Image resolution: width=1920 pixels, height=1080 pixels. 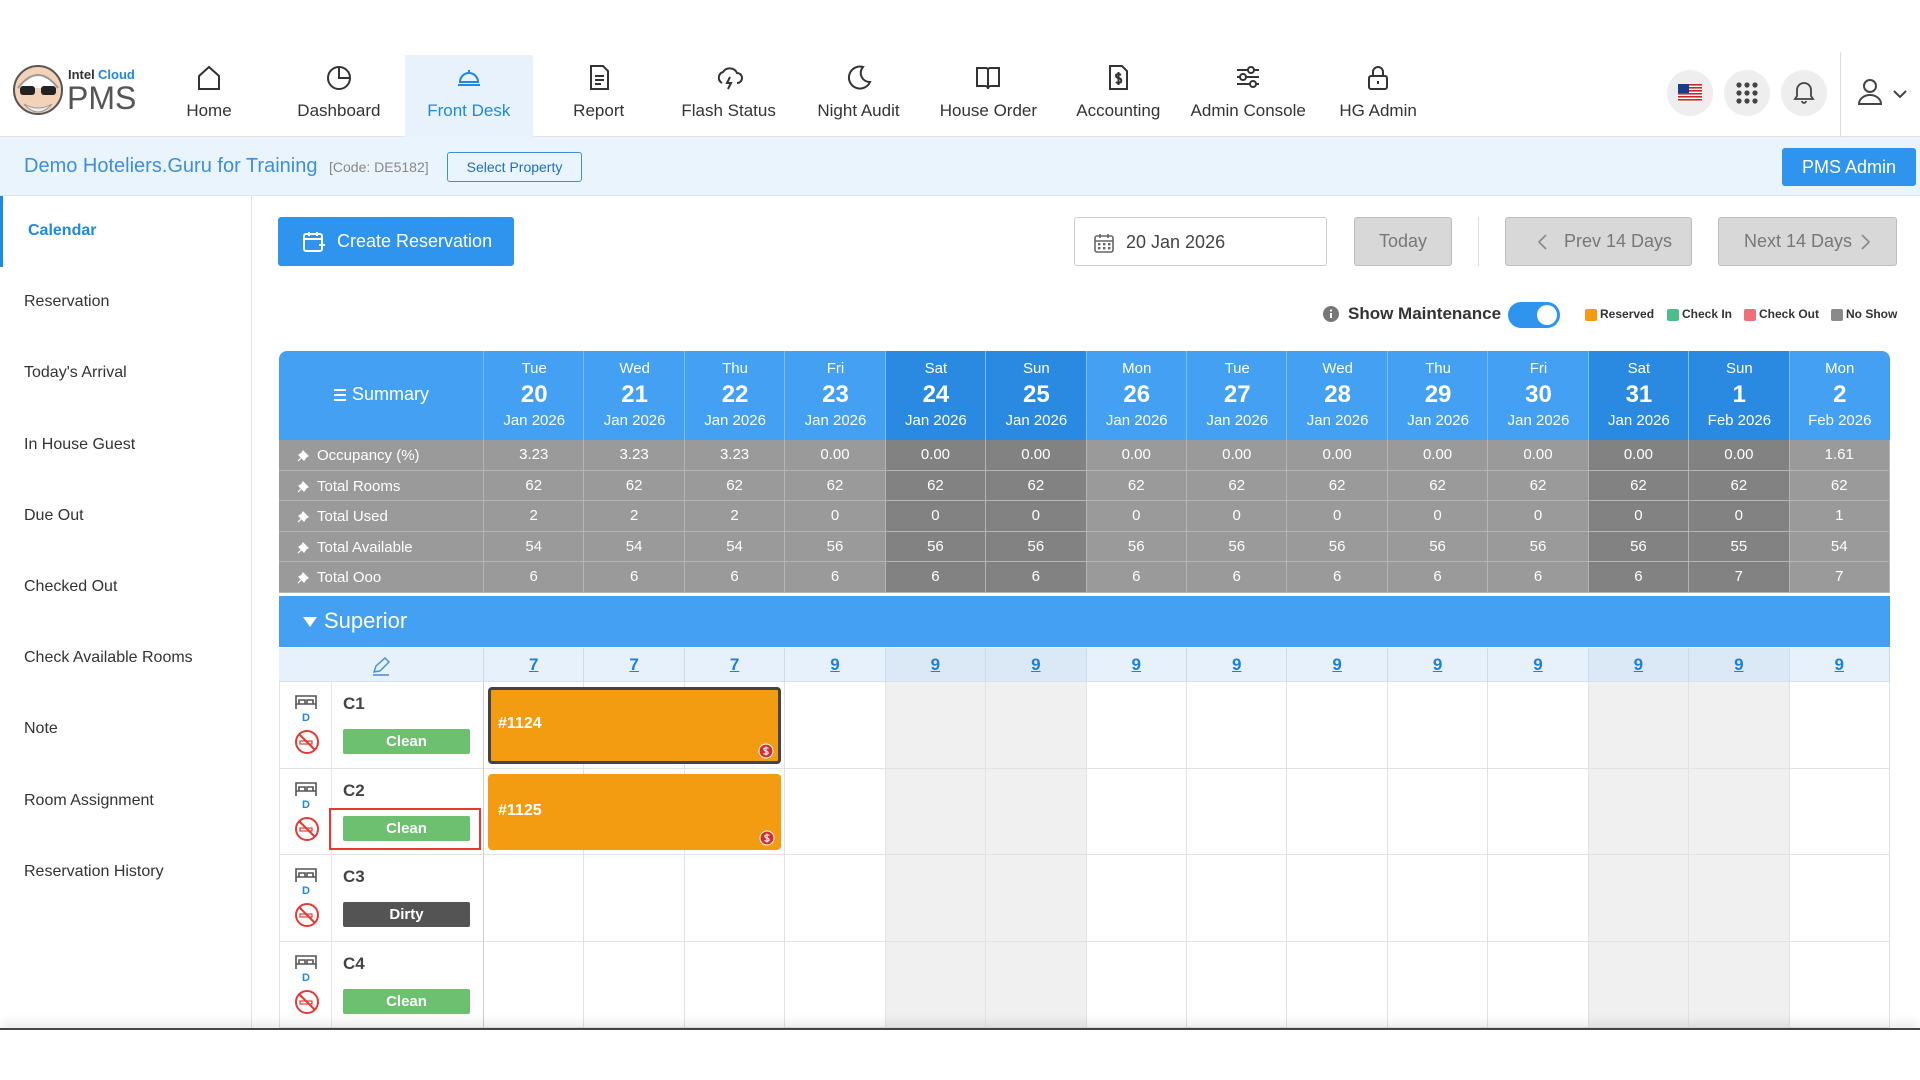 I want to click on nav-item: Night Audit, so click(x=859, y=96).